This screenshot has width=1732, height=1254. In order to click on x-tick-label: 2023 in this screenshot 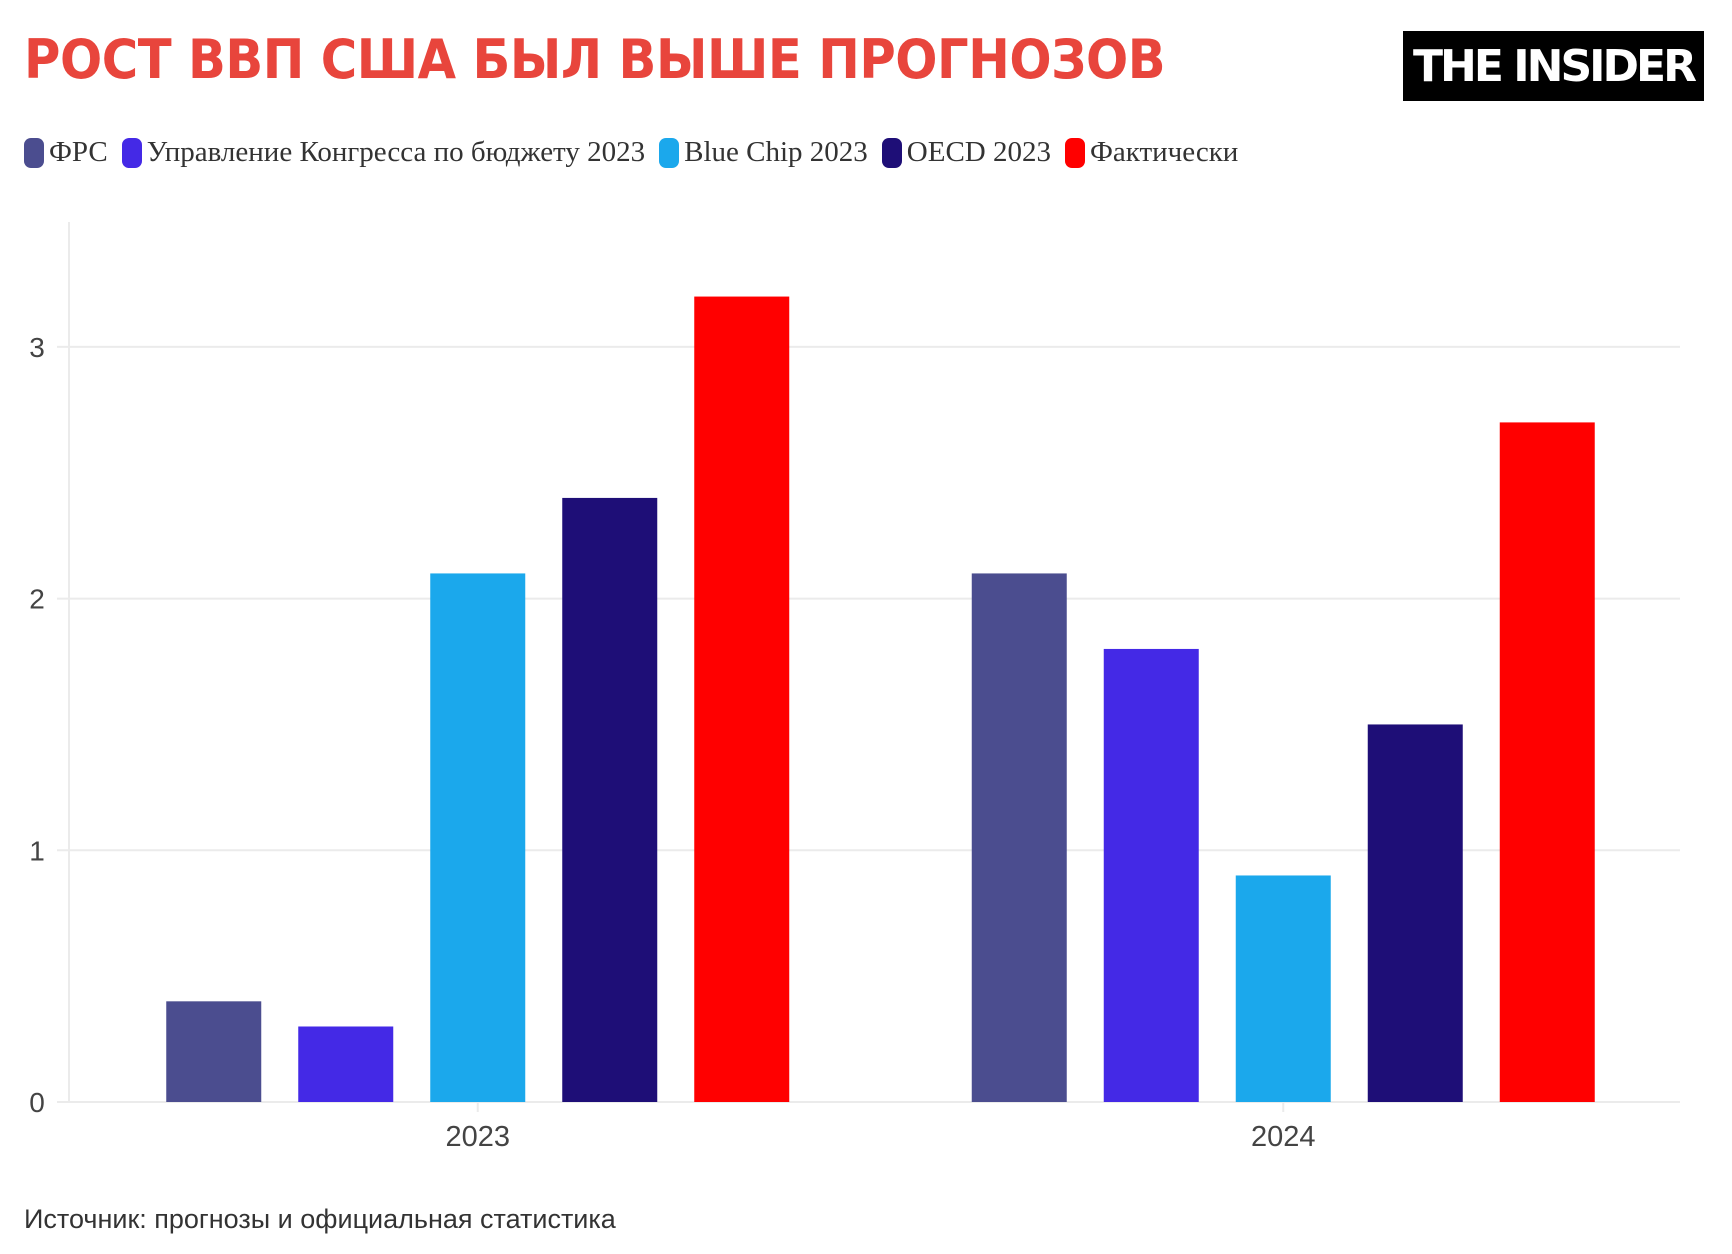, I will do `click(477, 1137)`.